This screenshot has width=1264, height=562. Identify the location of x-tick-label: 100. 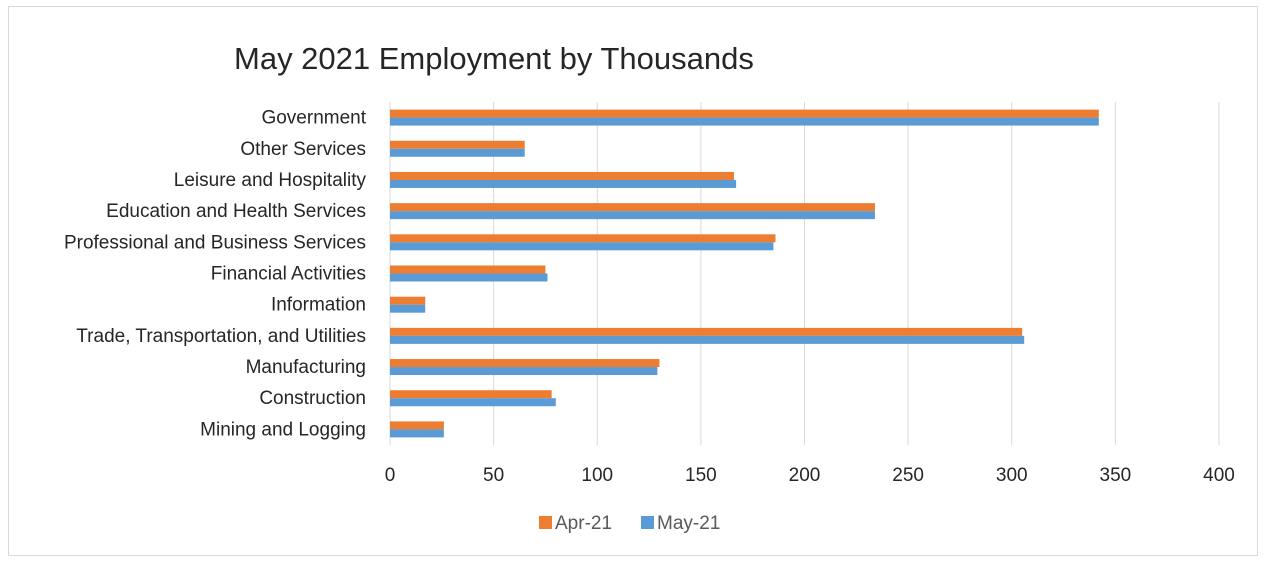
(597, 475).